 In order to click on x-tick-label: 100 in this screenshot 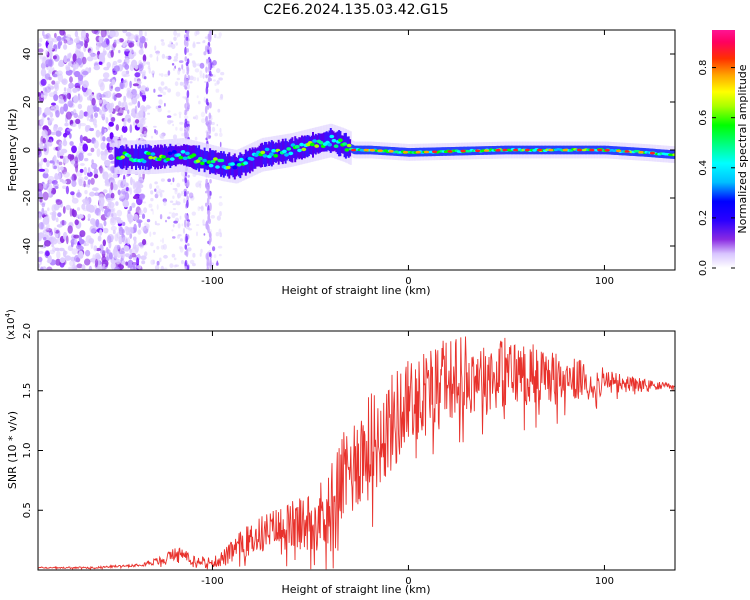, I will do `click(604, 581)`.